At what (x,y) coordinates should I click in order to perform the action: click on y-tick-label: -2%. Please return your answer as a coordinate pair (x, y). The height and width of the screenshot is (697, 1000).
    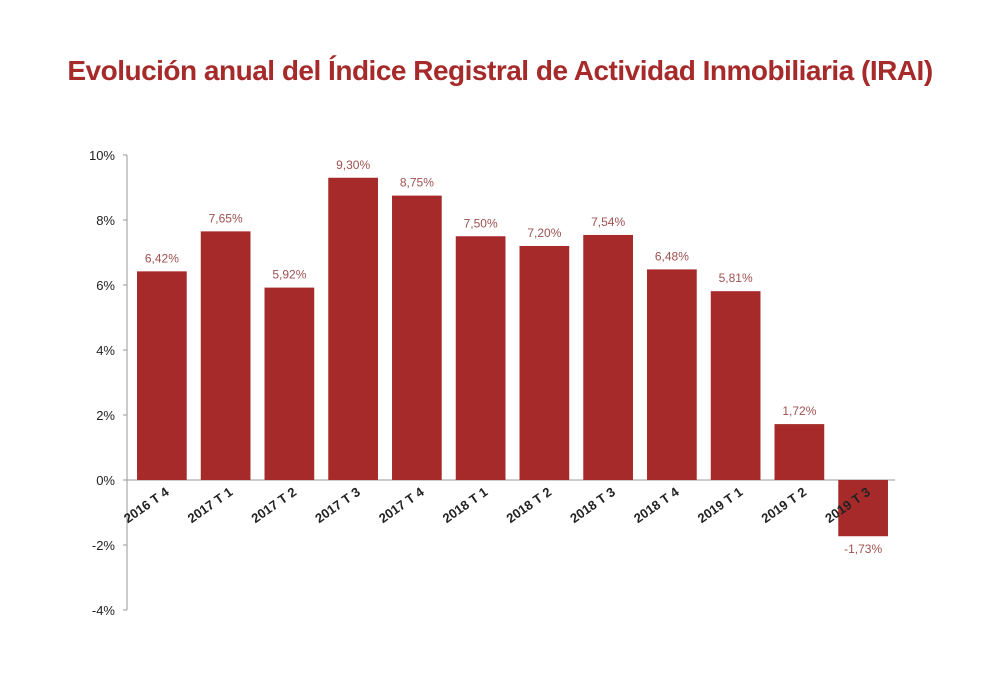
    Looking at the image, I should click on (104, 545).